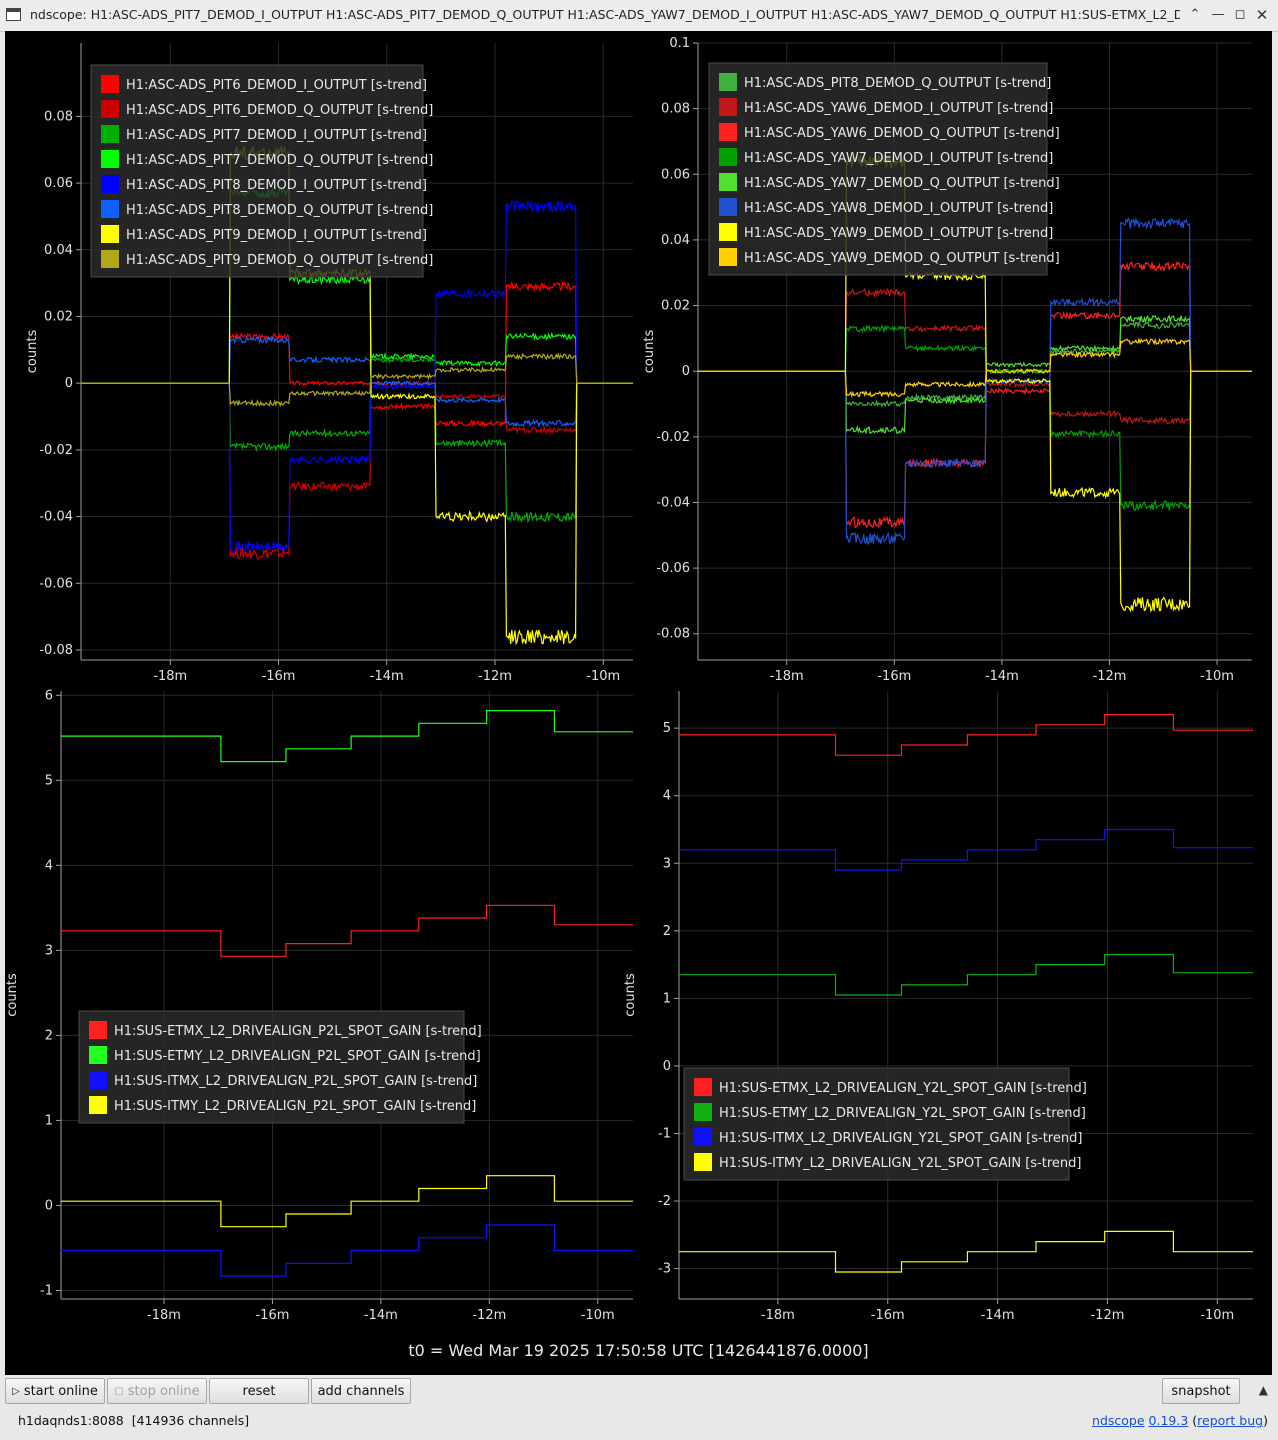  What do you see at coordinates (276, 185) in the screenshot?
I see `legend-entry: H1:ASC-ADS_PIT8_DEMOD_I_OUTPUT [s-trend]` at bounding box center [276, 185].